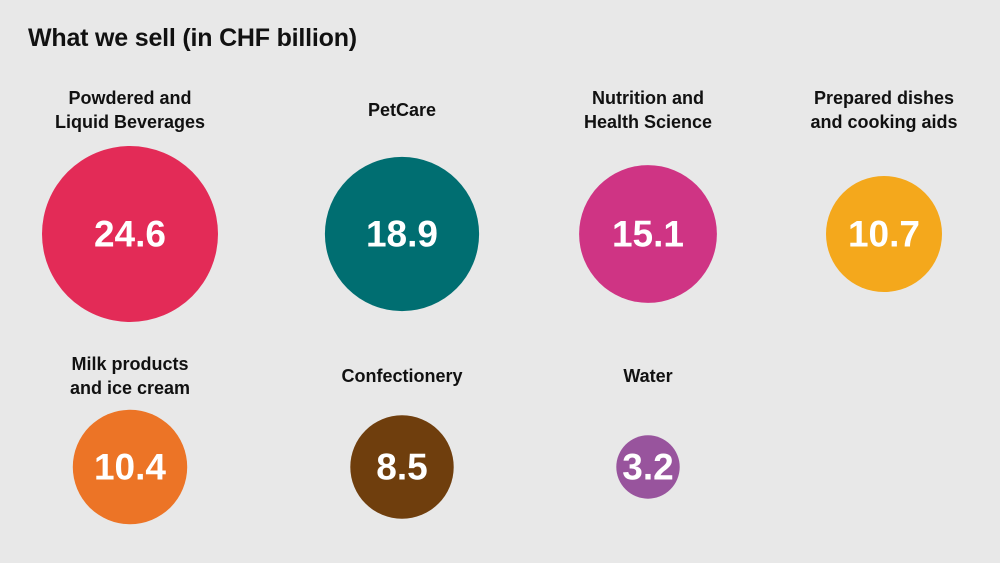  I want to click on category-label: Confectionery, so click(401, 376).